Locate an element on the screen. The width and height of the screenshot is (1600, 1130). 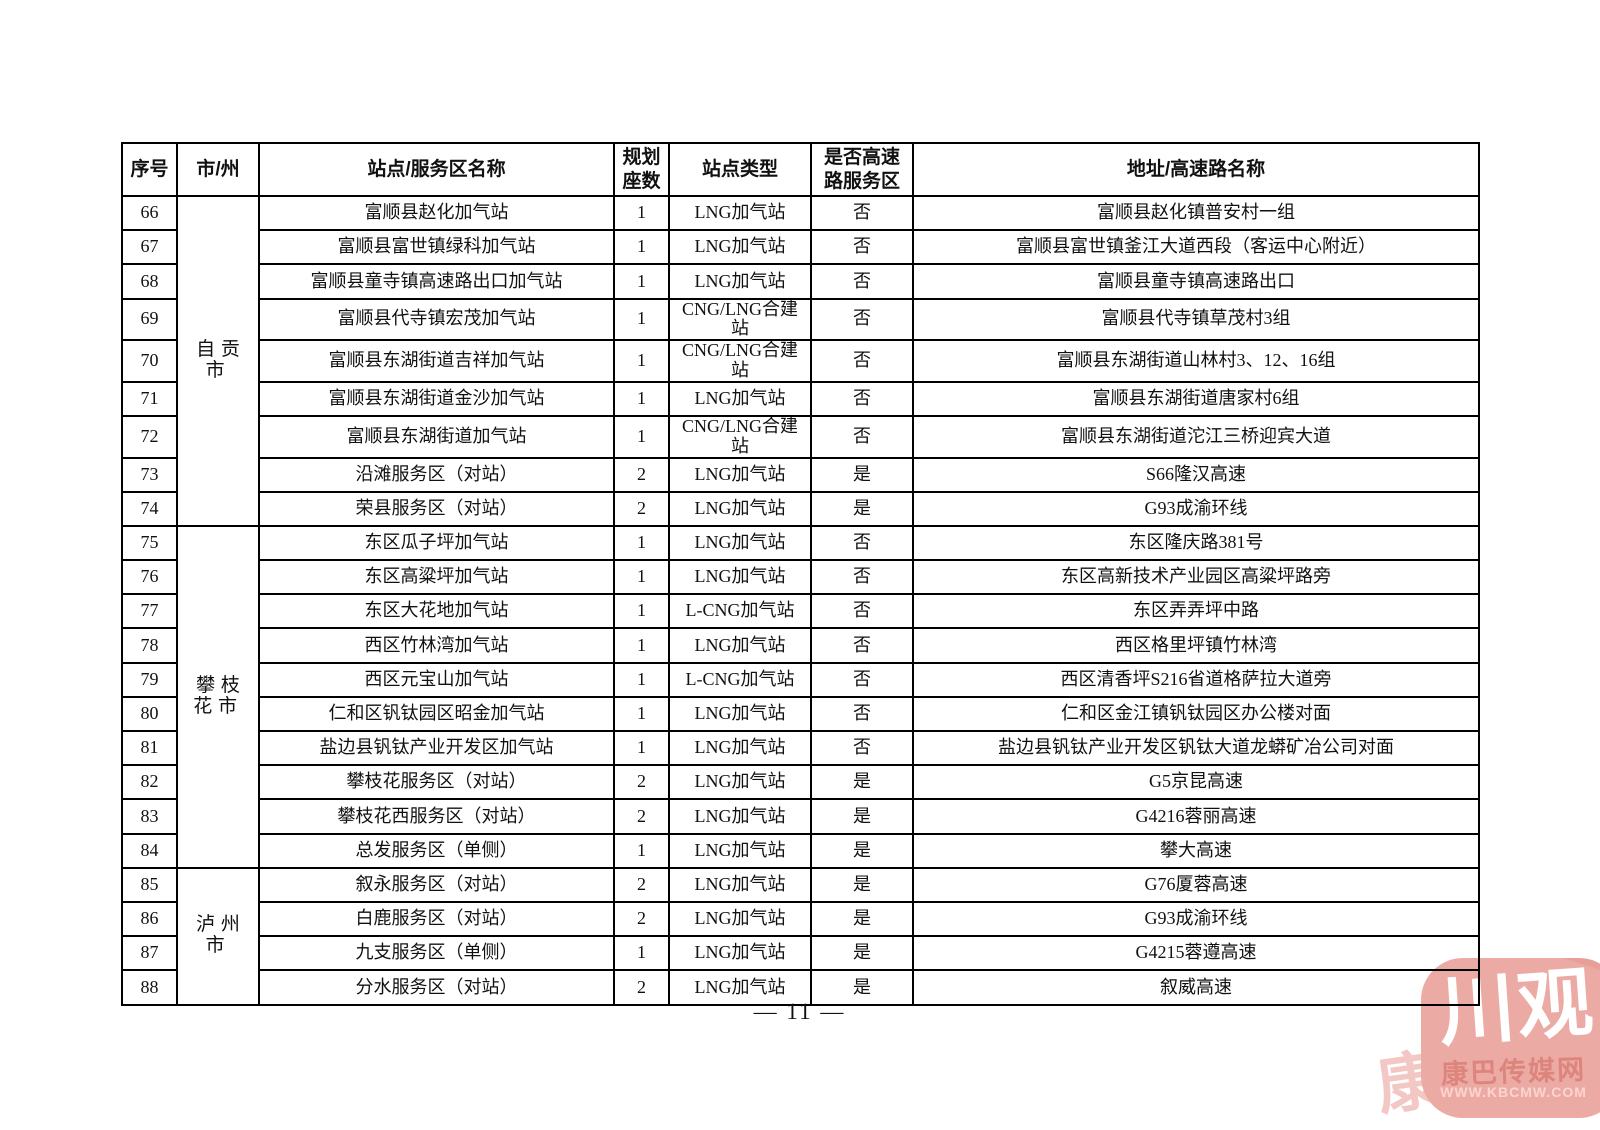
cell-serial-number: 75 is located at coordinates (149, 543).